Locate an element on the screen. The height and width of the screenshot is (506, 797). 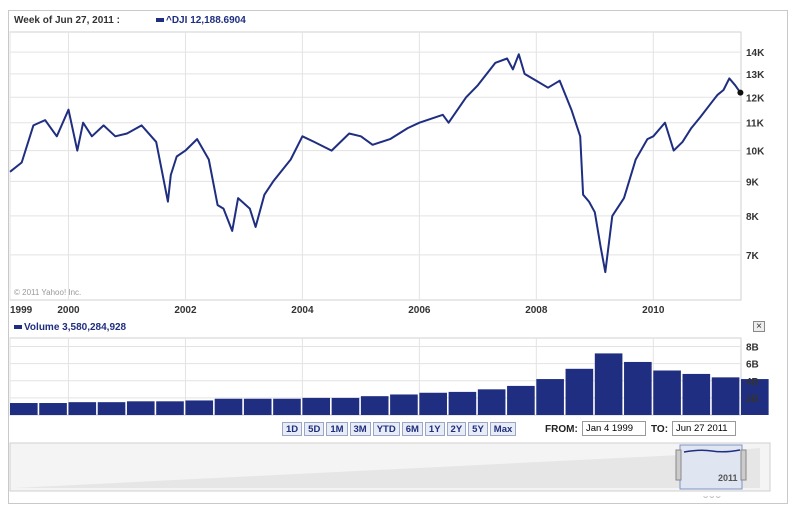
copyright-text: © 2011 Yahoo! Inc. is located at coordinates (48, 292).